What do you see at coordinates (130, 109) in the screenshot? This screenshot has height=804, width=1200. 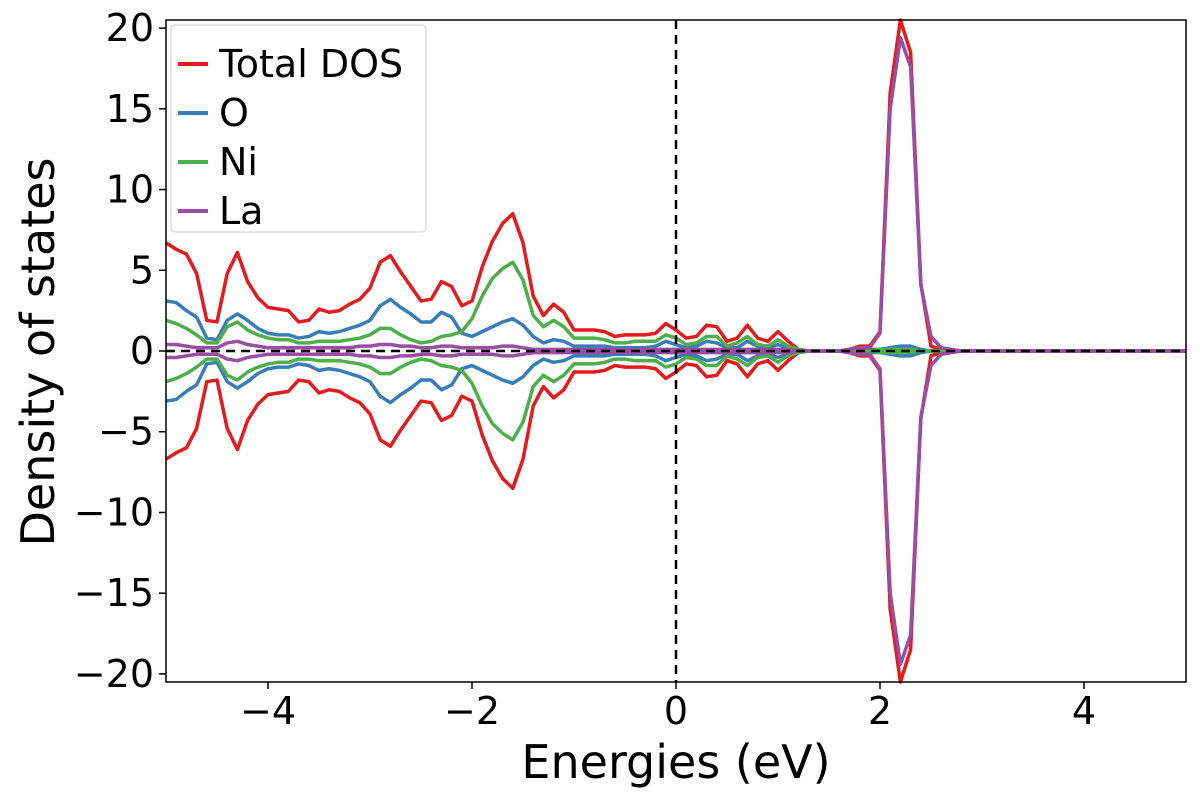 I see `y-tick-label: 15` at bounding box center [130, 109].